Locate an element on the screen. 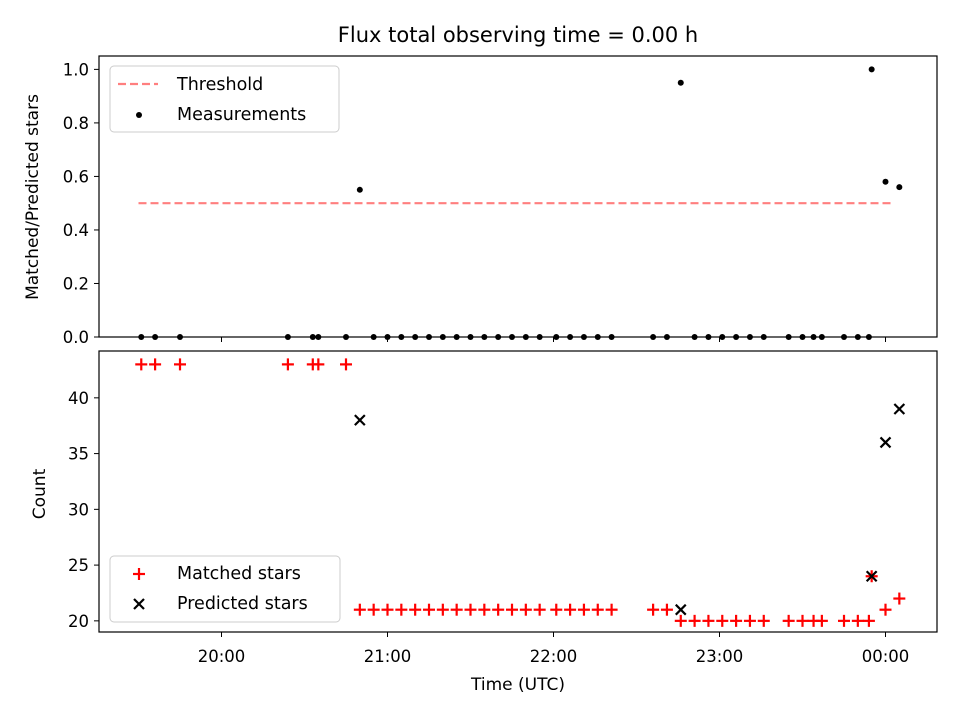 This screenshot has height=720, width=960. top-y-tick-label: 0.6 is located at coordinates (76, 176).